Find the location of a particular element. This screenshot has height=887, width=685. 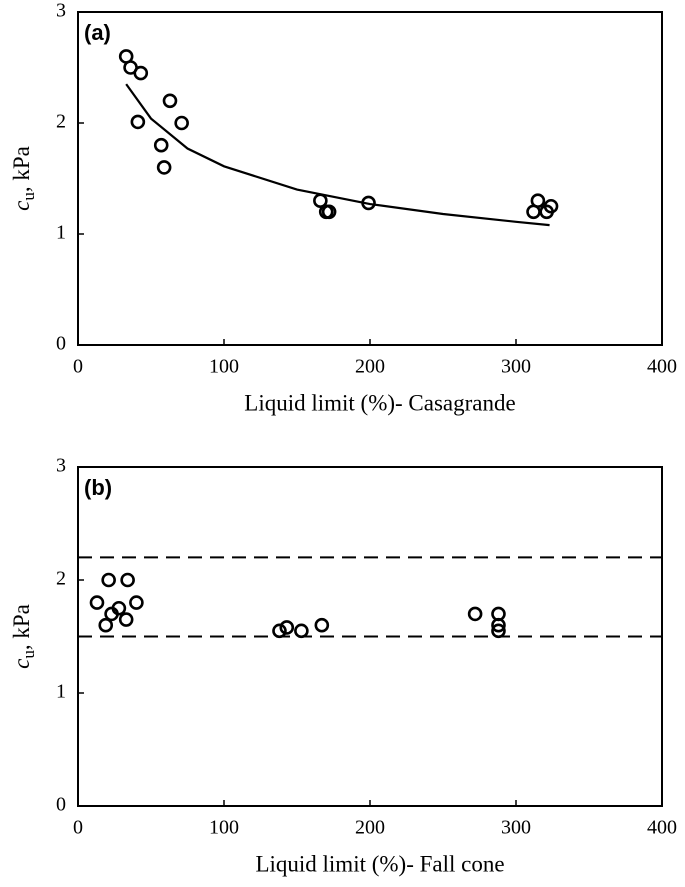

panel-label: (b) is located at coordinates (98, 487).